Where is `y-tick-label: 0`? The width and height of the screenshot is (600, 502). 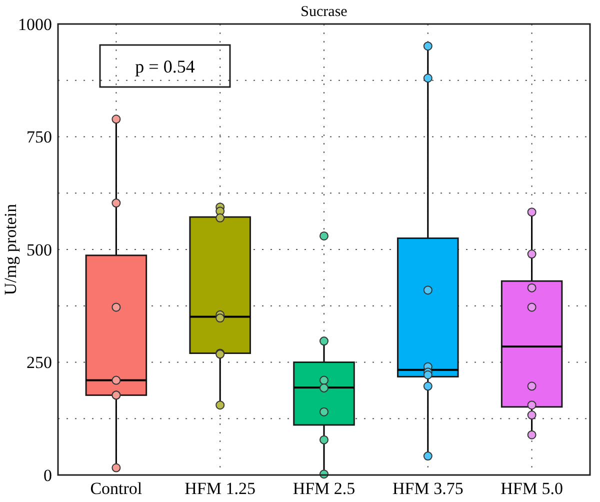 y-tick-label: 0 is located at coordinates (48, 475).